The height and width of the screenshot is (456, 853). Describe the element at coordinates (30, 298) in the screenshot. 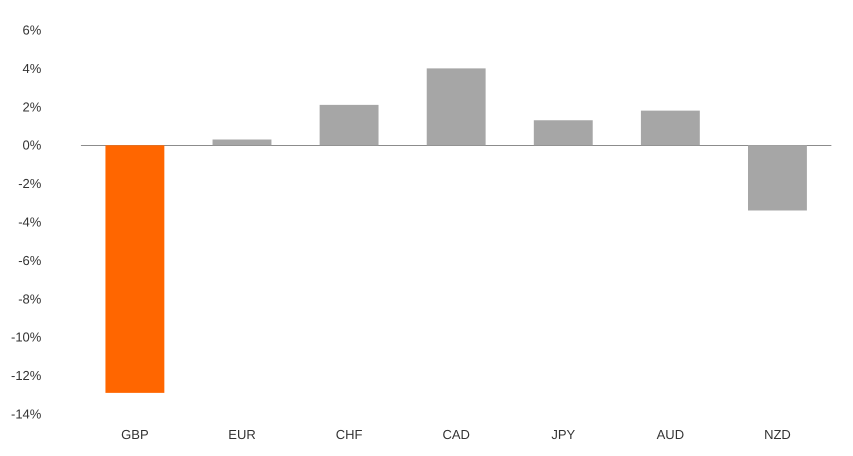

I see `y-tick-label: -8%` at that location.